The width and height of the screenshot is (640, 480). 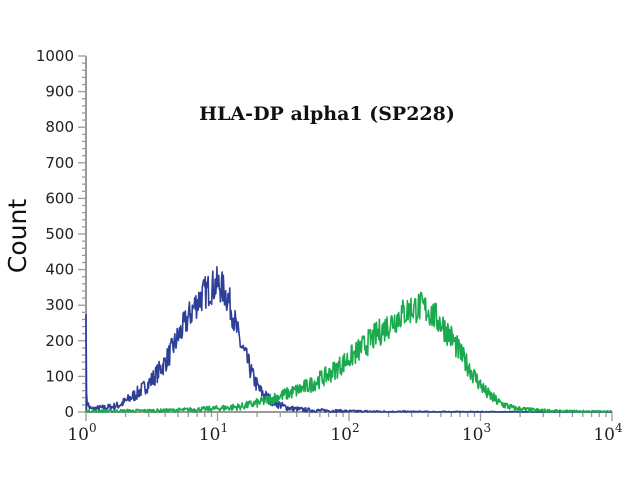 What do you see at coordinates (213, 433) in the screenshot?
I see `x-tick-label: 10¹` at bounding box center [213, 433].